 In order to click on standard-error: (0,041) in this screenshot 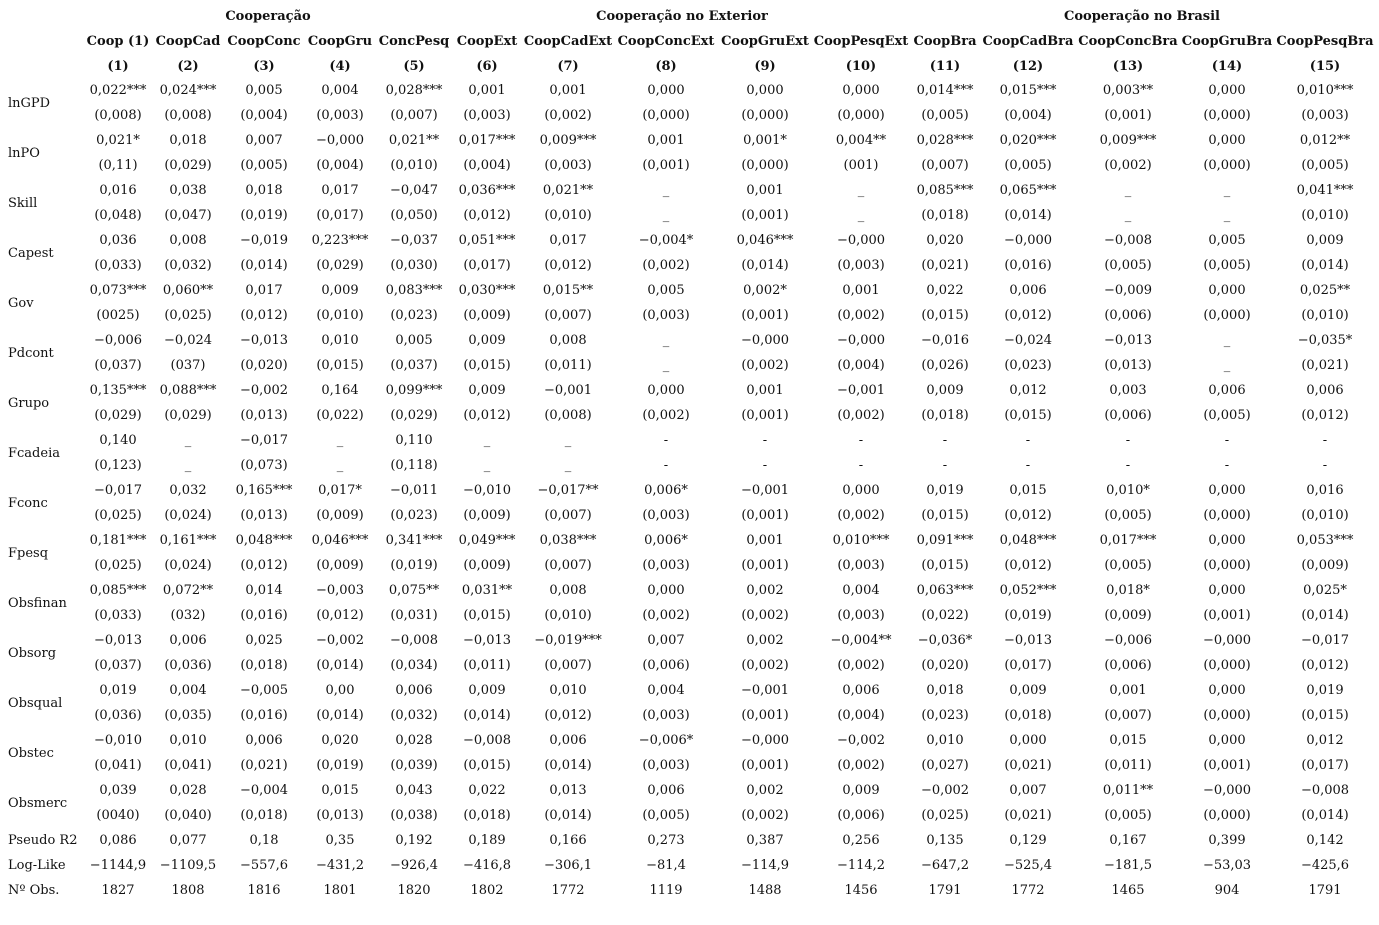, I will do `click(188, 765)`.